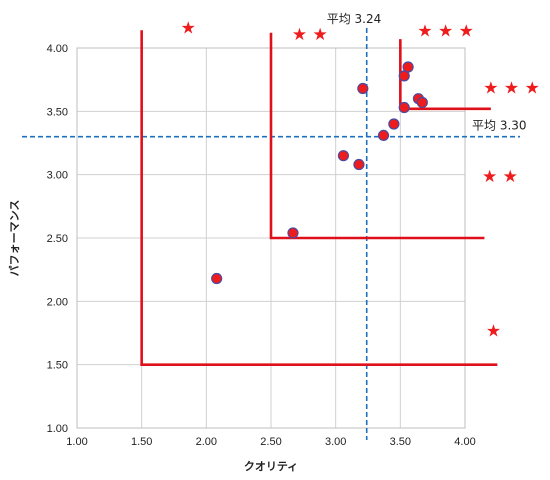 The height and width of the screenshot is (480, 550). I want to click on star-annotation-5: ★, so click(493, 331).